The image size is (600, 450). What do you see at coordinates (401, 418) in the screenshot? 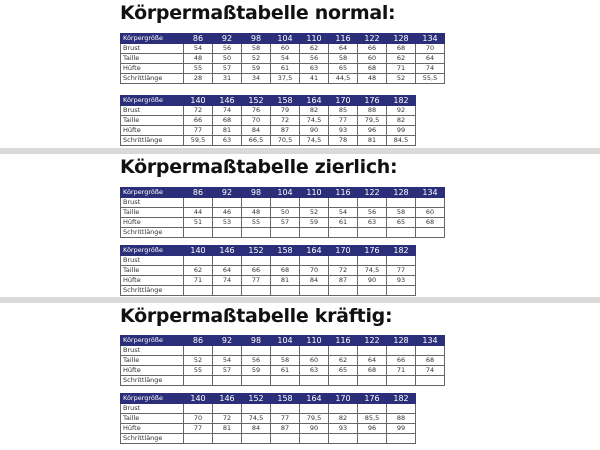
I see `cell: 88` at bounding box center [401, 418].